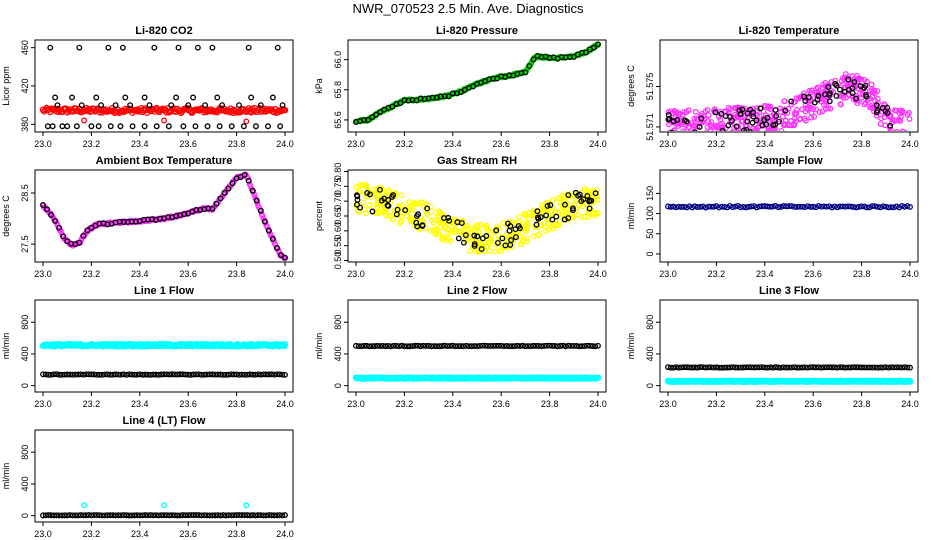 The height and width of the screenshot is (540, 936). I want to click on y-tick-label: 0, so click(25, 385).